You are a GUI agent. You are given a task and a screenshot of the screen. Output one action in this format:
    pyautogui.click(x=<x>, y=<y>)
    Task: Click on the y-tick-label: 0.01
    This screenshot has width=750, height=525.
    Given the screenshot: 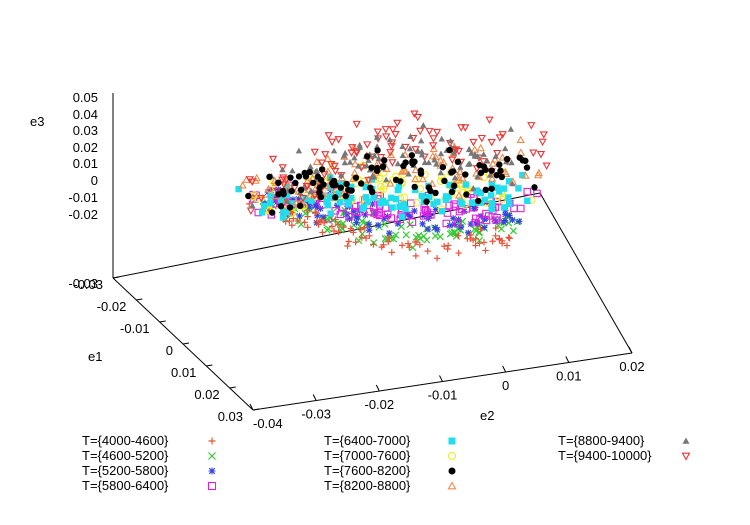 What is the action you would take?
    pyautogui.click(x=568, y=376)
    